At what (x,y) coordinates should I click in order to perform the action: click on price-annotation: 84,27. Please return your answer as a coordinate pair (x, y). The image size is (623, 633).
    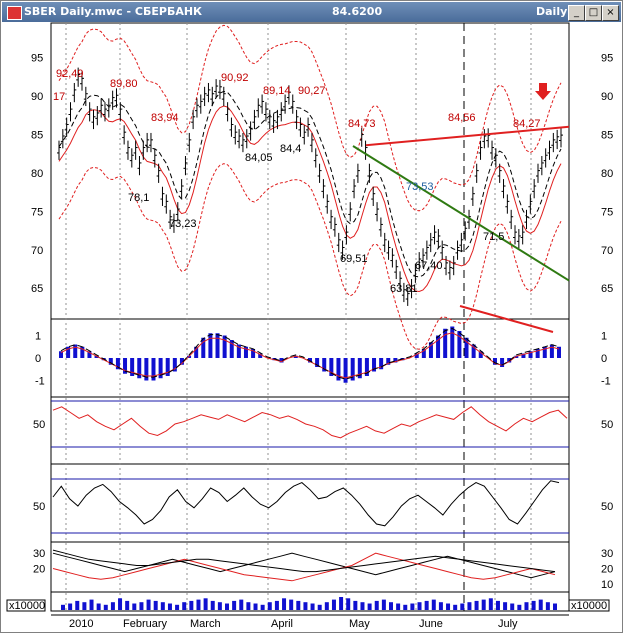
    Looking at the image, I should click on (527, 124).